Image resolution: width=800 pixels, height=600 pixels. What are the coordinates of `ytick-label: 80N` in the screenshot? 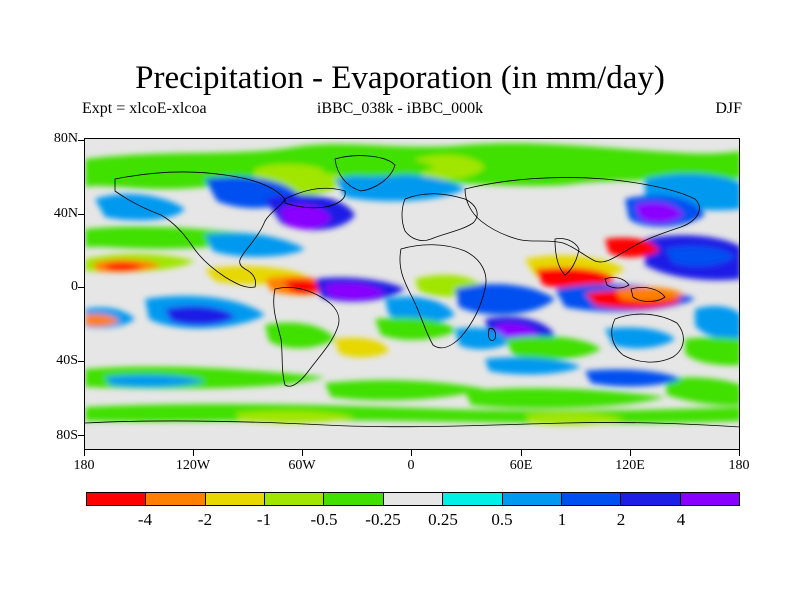 It's located at (65, 138).